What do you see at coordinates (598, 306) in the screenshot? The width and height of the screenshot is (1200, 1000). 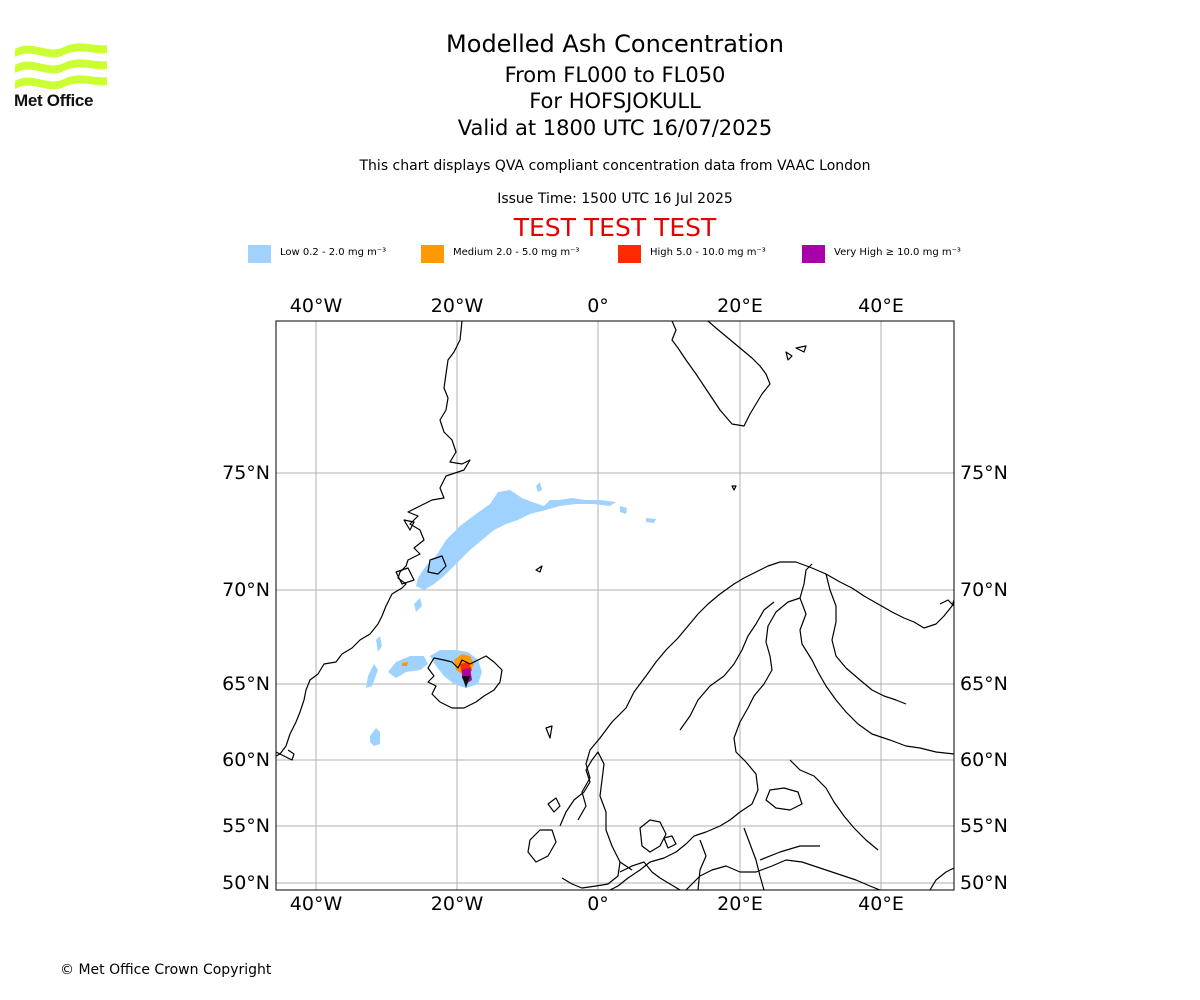 I see `lon-label-top: 0°` at bounding box center [598, 306].